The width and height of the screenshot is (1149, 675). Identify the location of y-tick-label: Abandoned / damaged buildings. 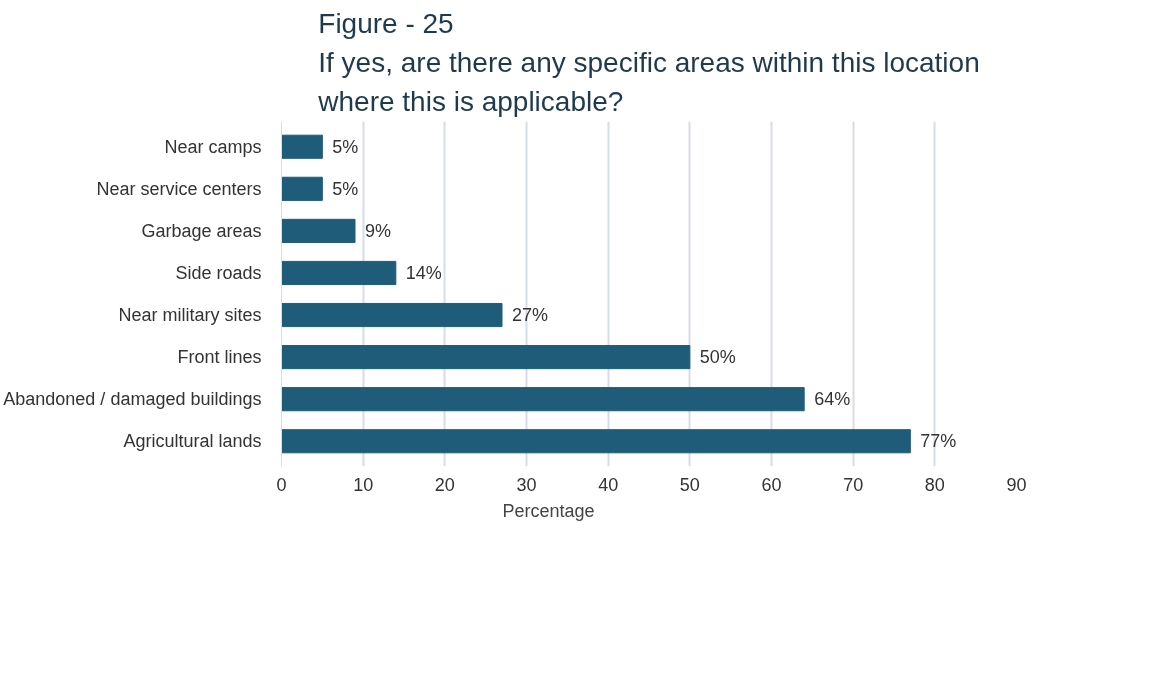
(132, 399).